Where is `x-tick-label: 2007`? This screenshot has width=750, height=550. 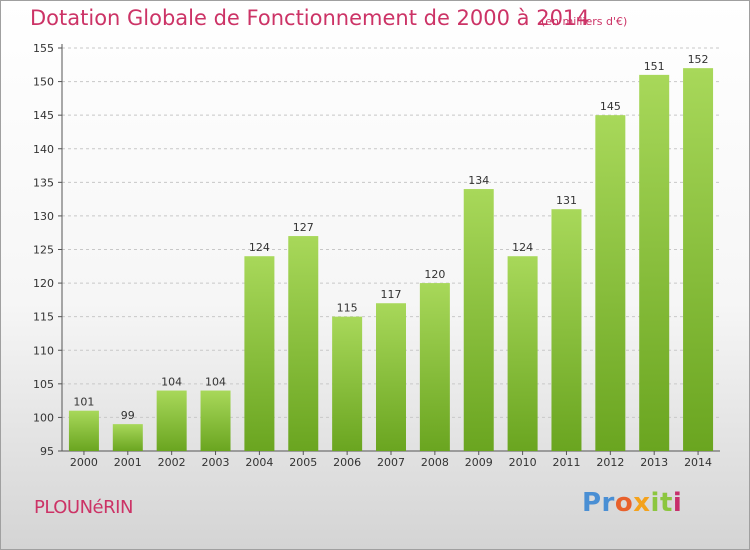
x-tick-label: 2007 is located at coordinates (391, 462).